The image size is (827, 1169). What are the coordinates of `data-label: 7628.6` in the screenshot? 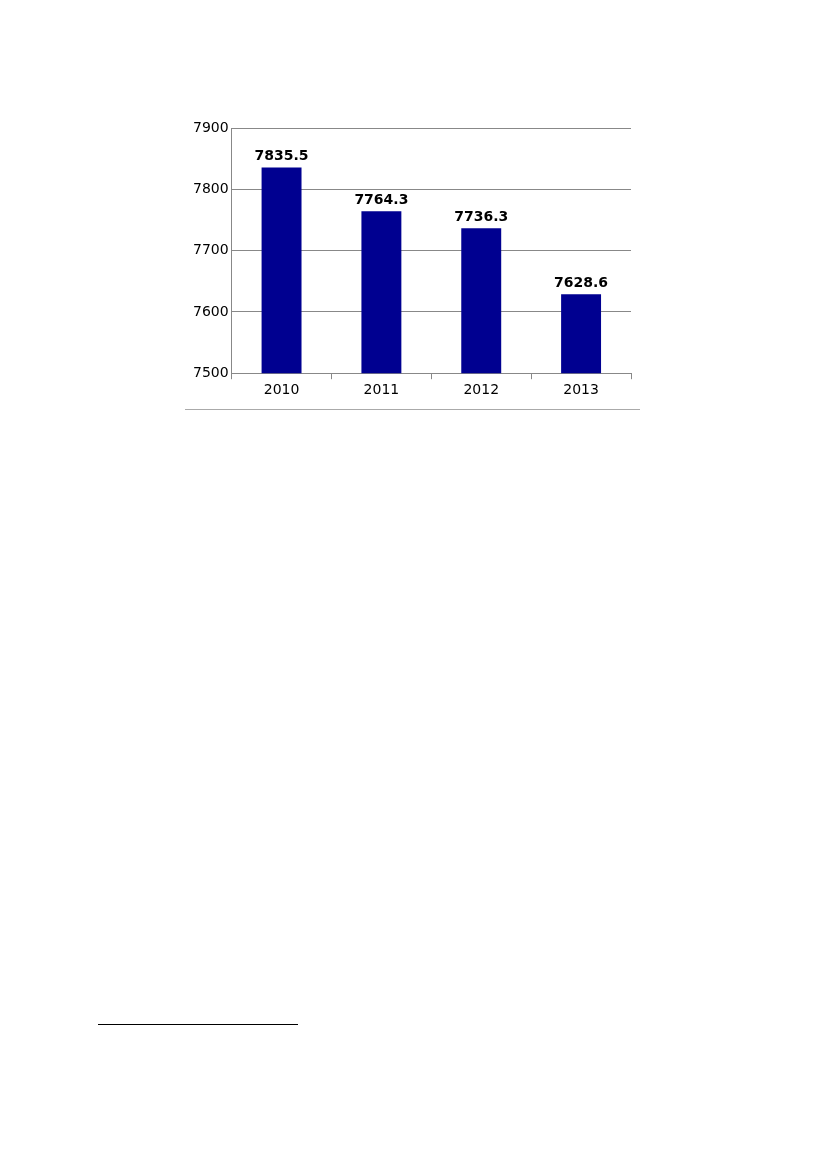 It's located at (581, 282).